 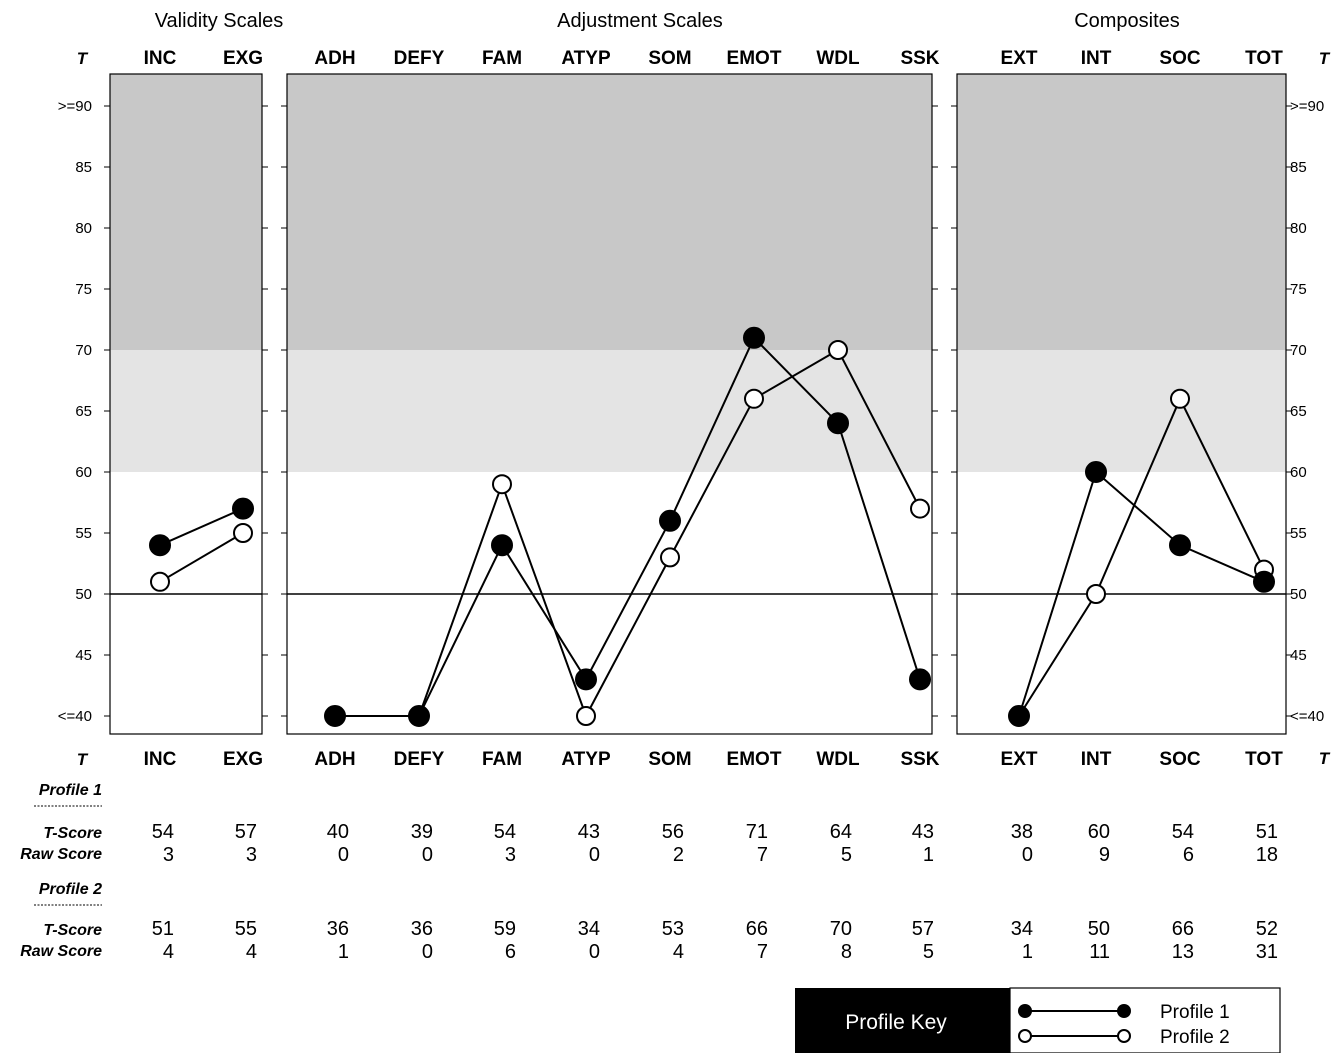 What do you see at coordinates (219, 21) in the screenshot?
I see `group-title: Validity Scales` at bounding box center [219, 21].